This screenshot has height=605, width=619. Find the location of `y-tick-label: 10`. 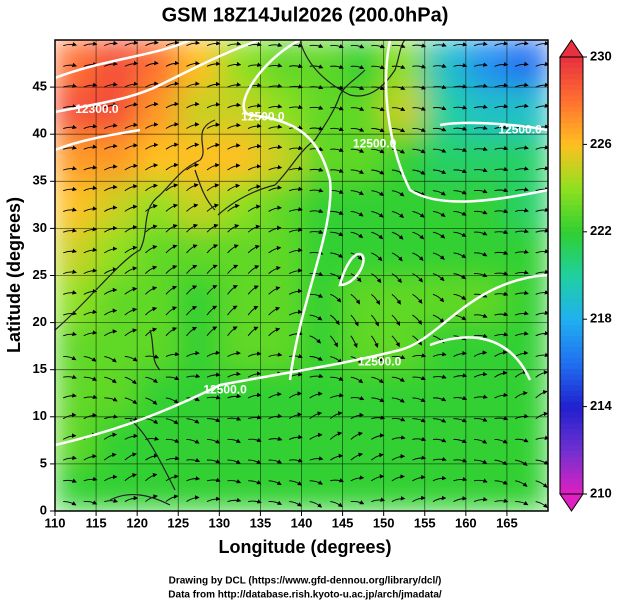

y-tick-label: 10 is located at coordinates (40, 415).